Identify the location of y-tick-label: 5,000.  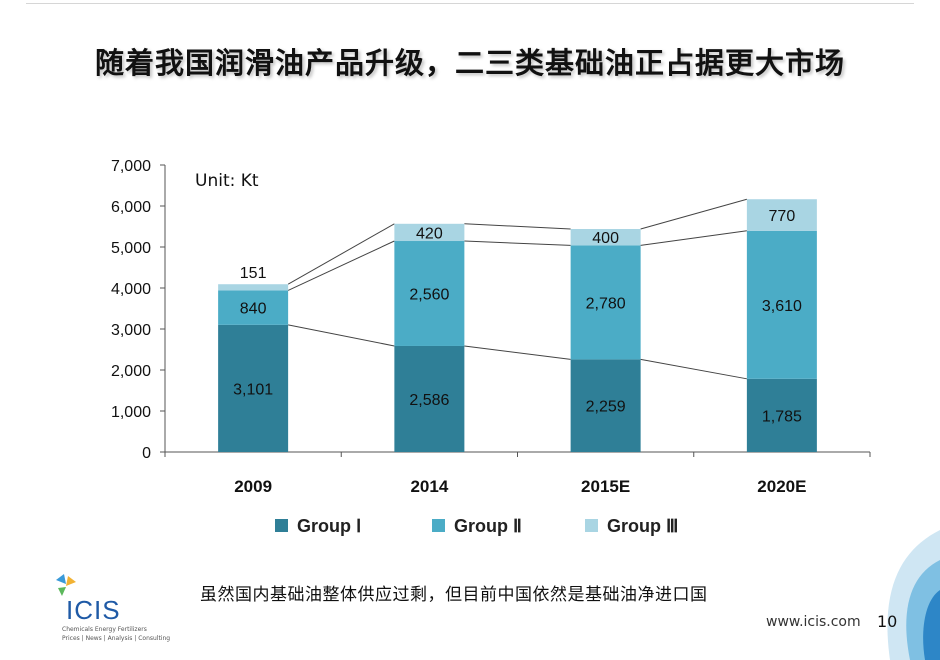
(131, 248).